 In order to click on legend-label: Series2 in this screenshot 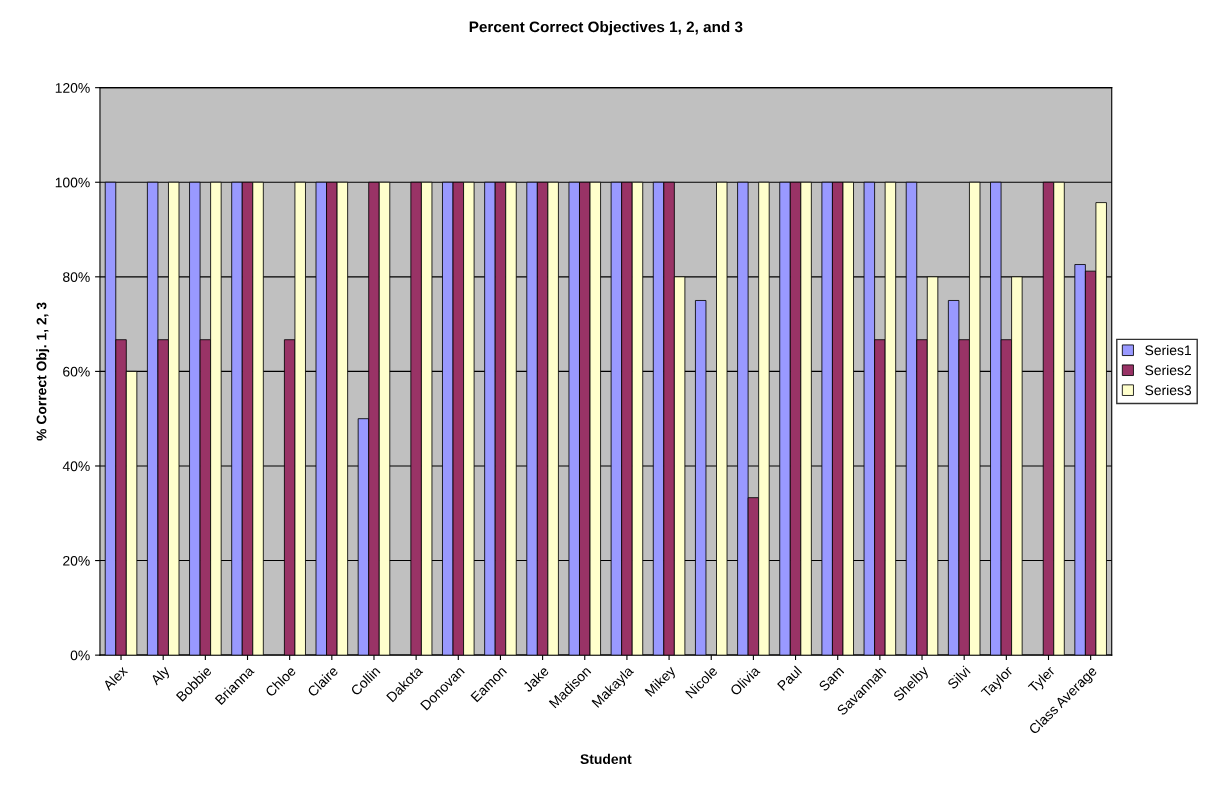, I will do `click(1168, 370)`.